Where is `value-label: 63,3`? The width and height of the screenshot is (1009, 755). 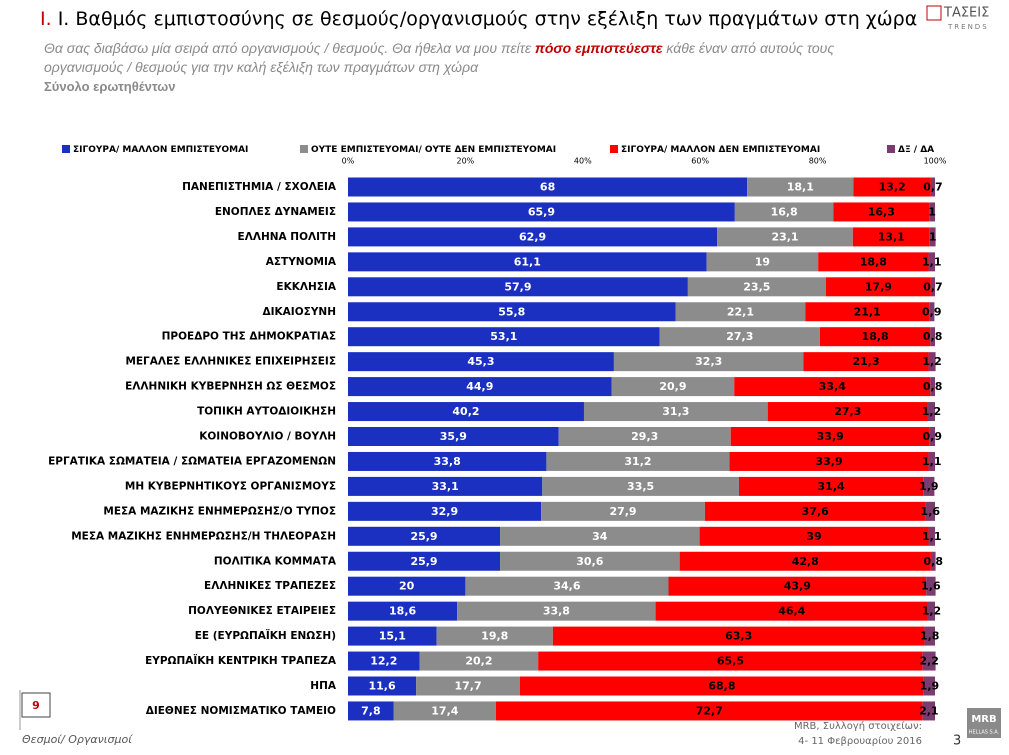 value-label: 63,3 is located at coordinates (738, 636).